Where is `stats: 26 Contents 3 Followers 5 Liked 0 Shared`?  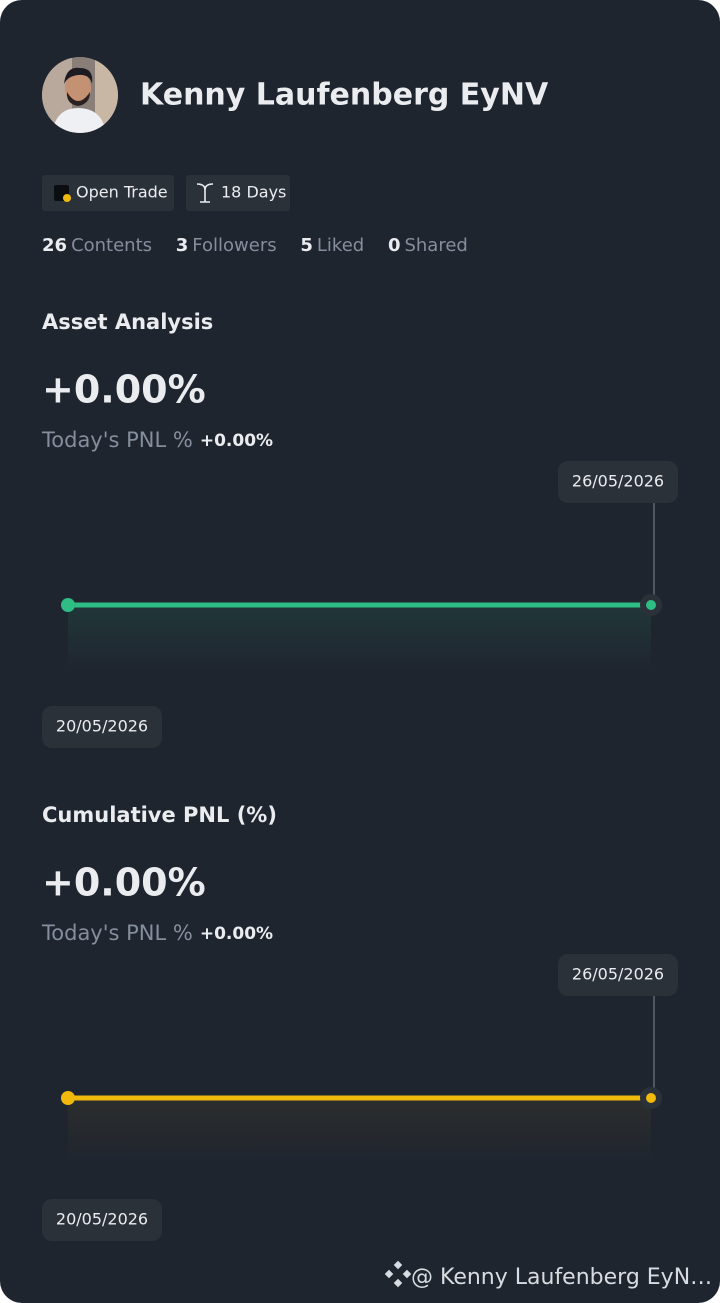
stats: 26 Contents 3 Followers 5 Liked 0 Shared is located at coordinates (255, 245).